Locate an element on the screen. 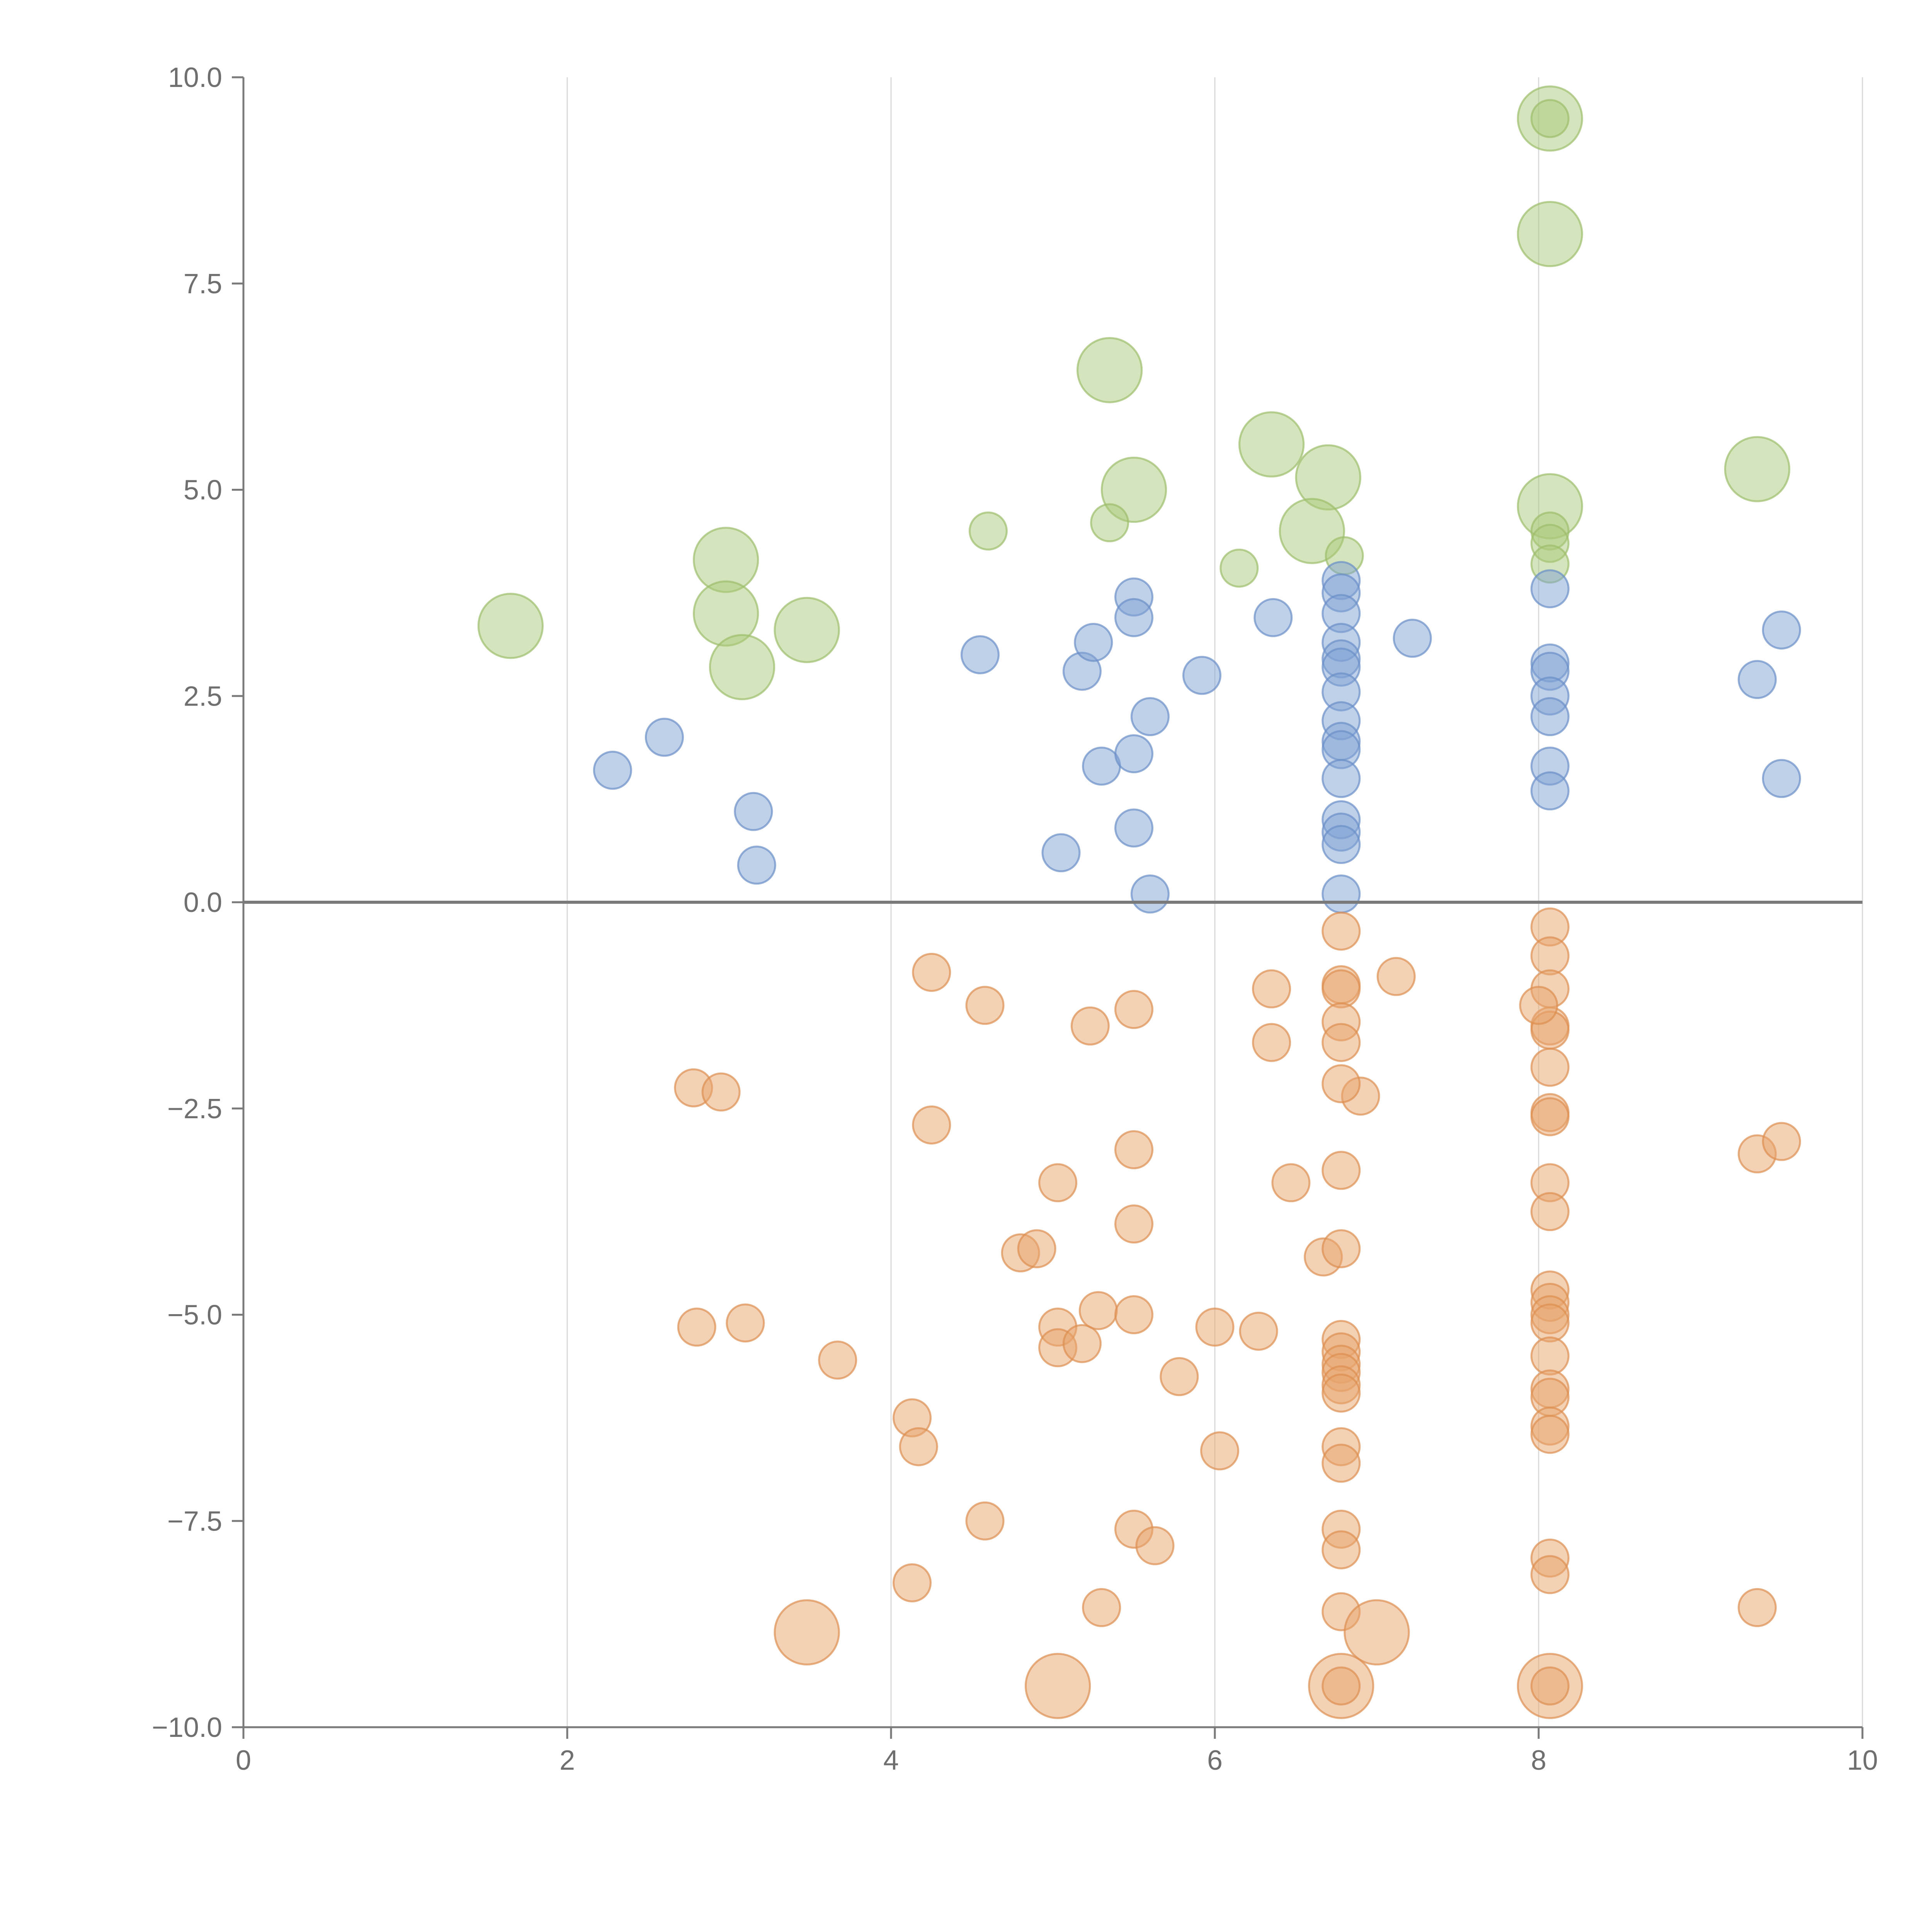 The height and width of the screenshot is (1932, 1932). x-tick-label: 4 is located at coordinates (891, 1760).